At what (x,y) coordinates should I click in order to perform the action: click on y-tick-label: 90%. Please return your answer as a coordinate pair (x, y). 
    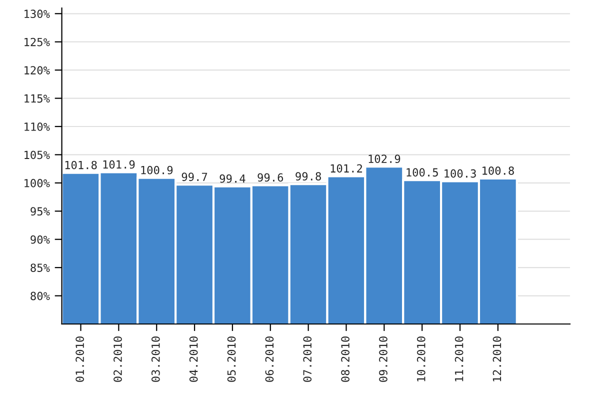
    Looking at the image, I should click on (40, 239).